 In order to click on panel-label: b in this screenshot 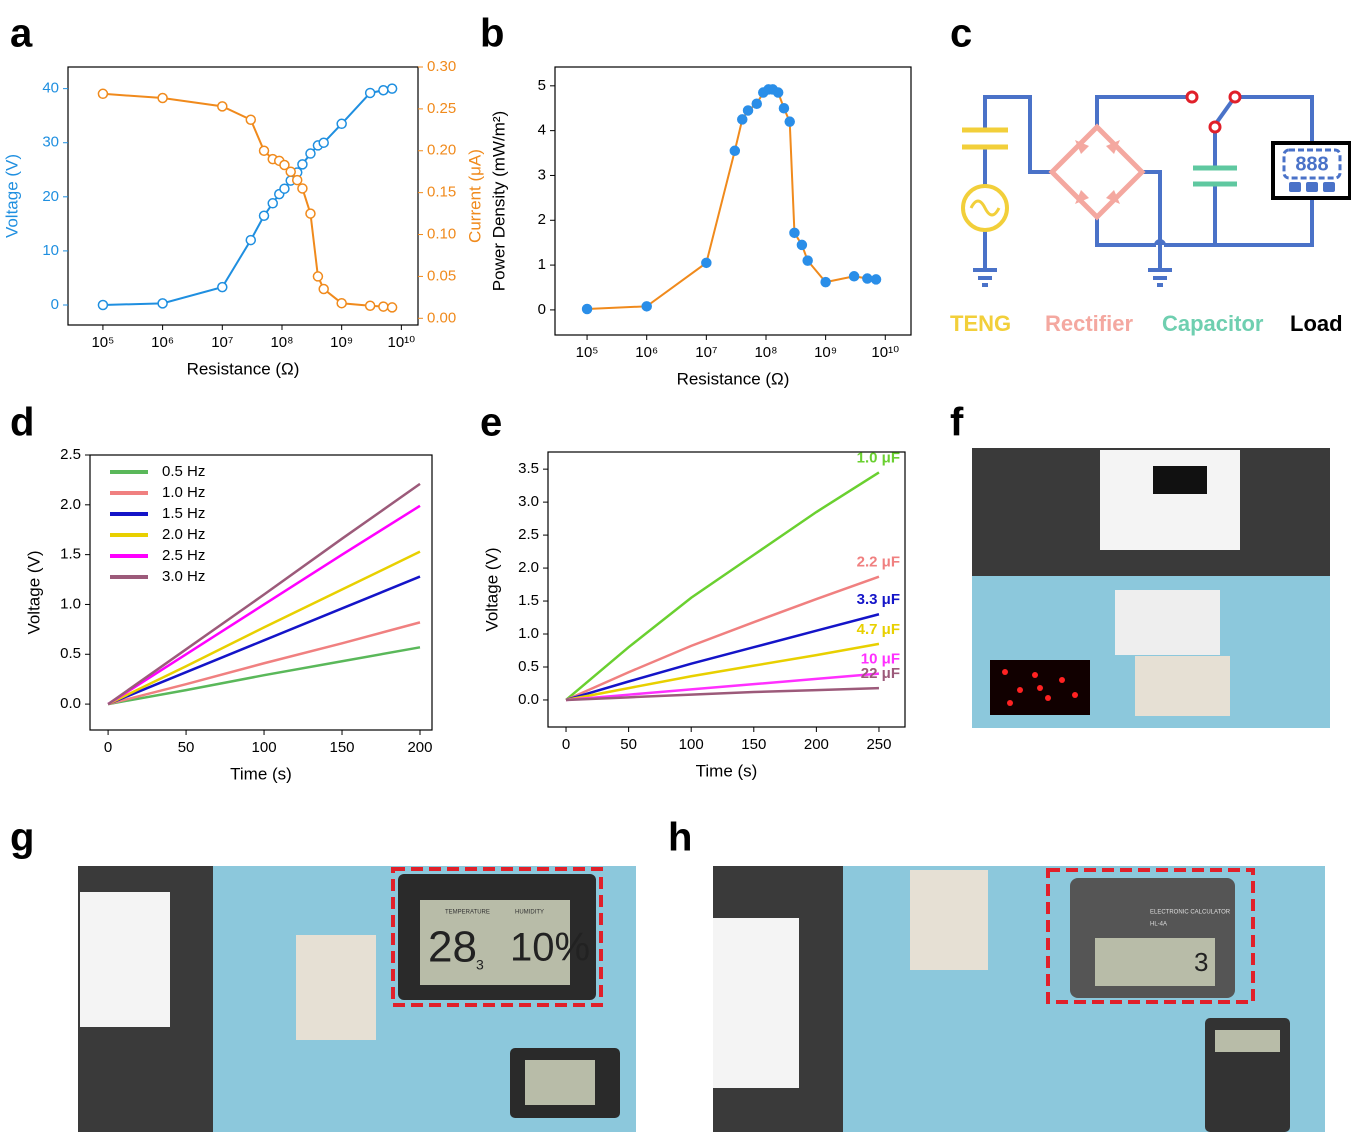, I will do `click(492, 34)`.